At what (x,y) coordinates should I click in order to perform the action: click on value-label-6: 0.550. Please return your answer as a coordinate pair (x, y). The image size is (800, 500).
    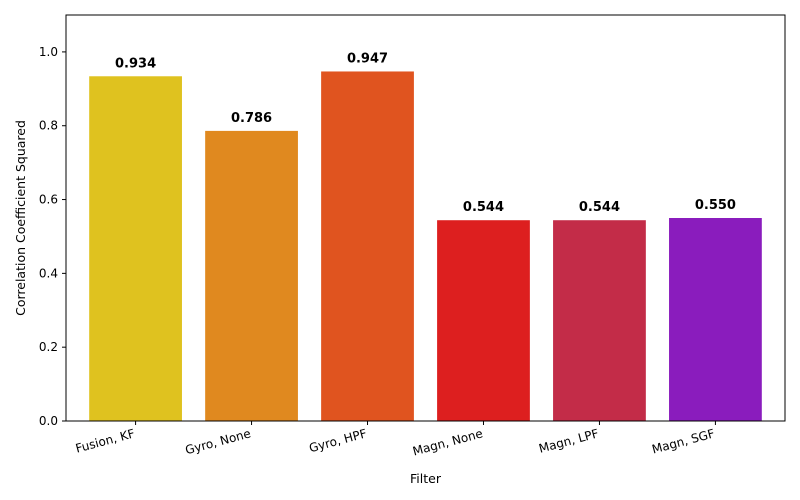
    Looking at the image, I should click on (715, 205).